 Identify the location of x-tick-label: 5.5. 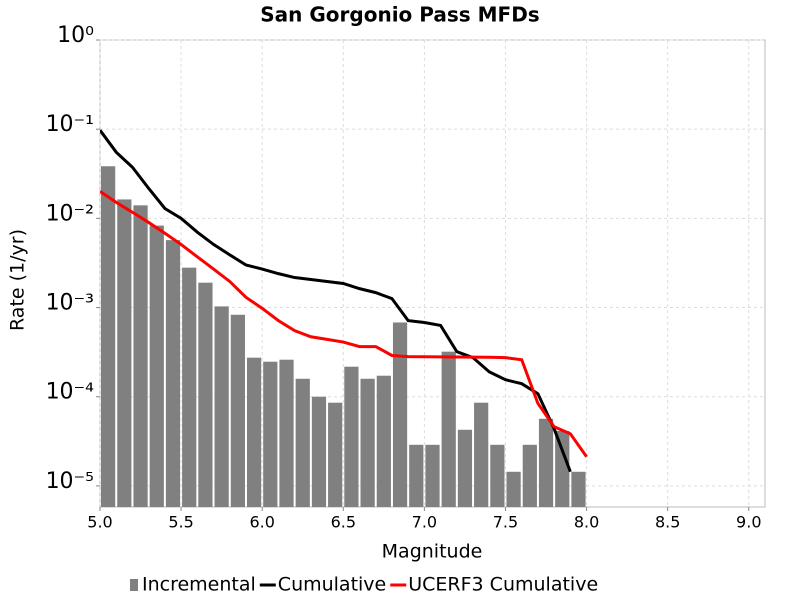
(180, 522).